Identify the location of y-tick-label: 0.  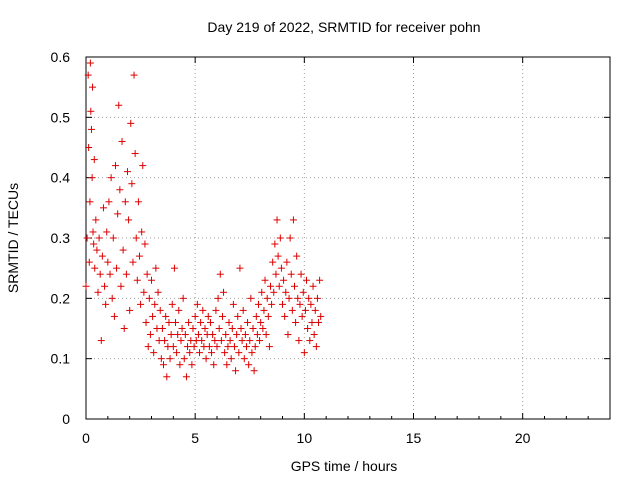
(66, 419).